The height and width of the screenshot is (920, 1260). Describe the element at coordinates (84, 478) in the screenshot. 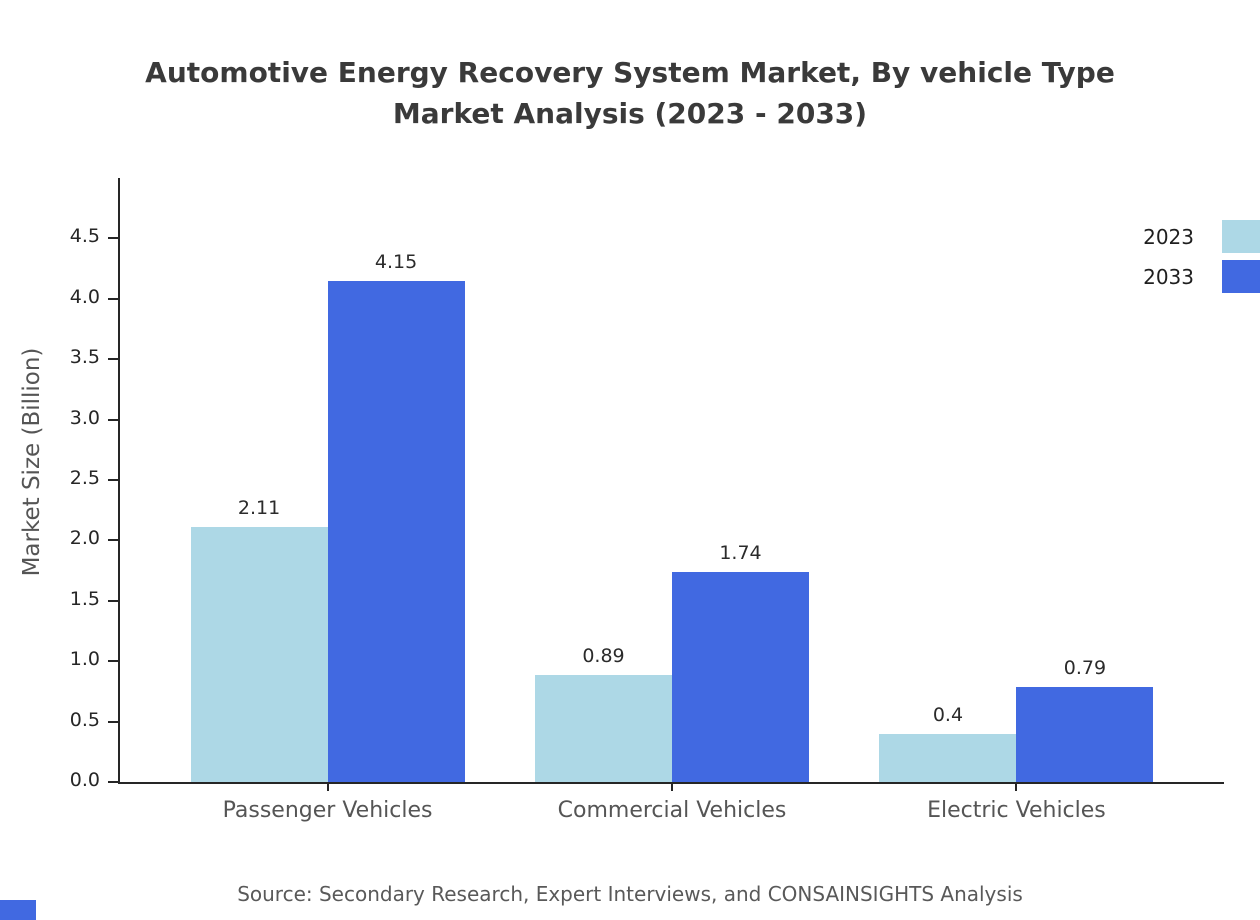

I see `y-tick-label: 2.5` at that location.